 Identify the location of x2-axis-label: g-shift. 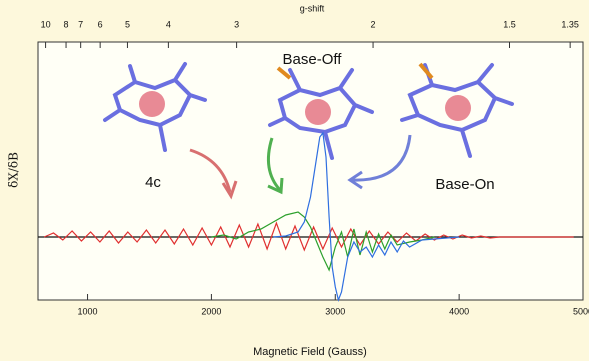
(312, 8).